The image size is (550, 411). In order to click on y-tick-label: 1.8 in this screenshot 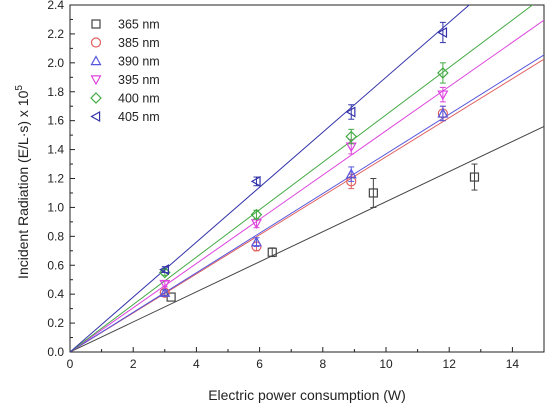, I will do `click(55, 92)`.